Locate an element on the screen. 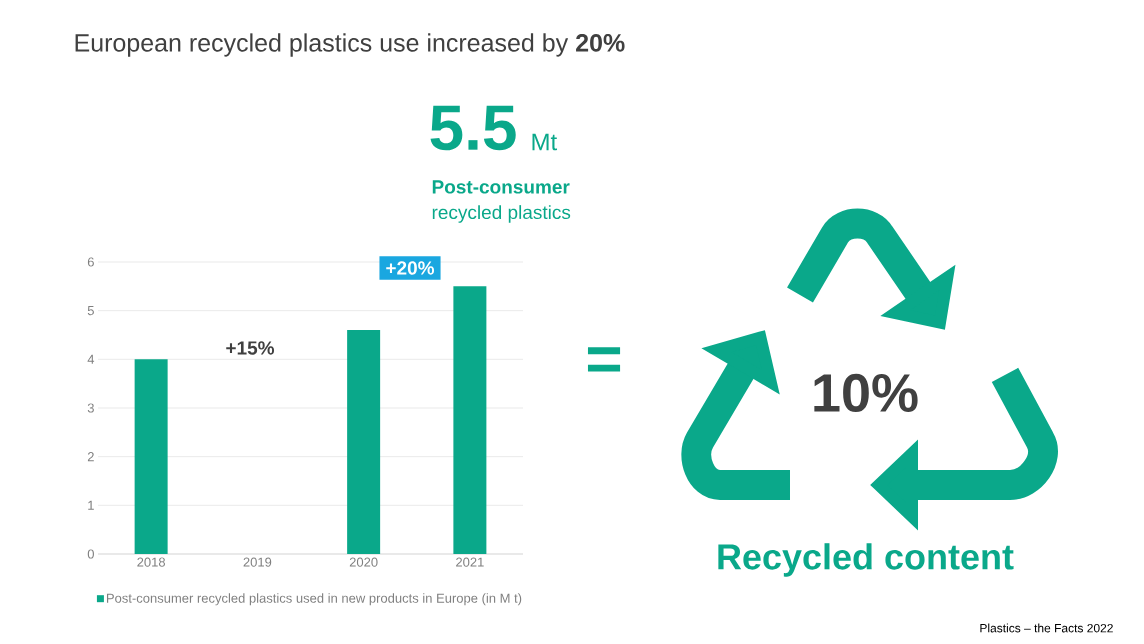 Image resolution: width=1144 pixels, height=644 pixels. x-tick-label: 2018 is located at coordinates (151, 562).